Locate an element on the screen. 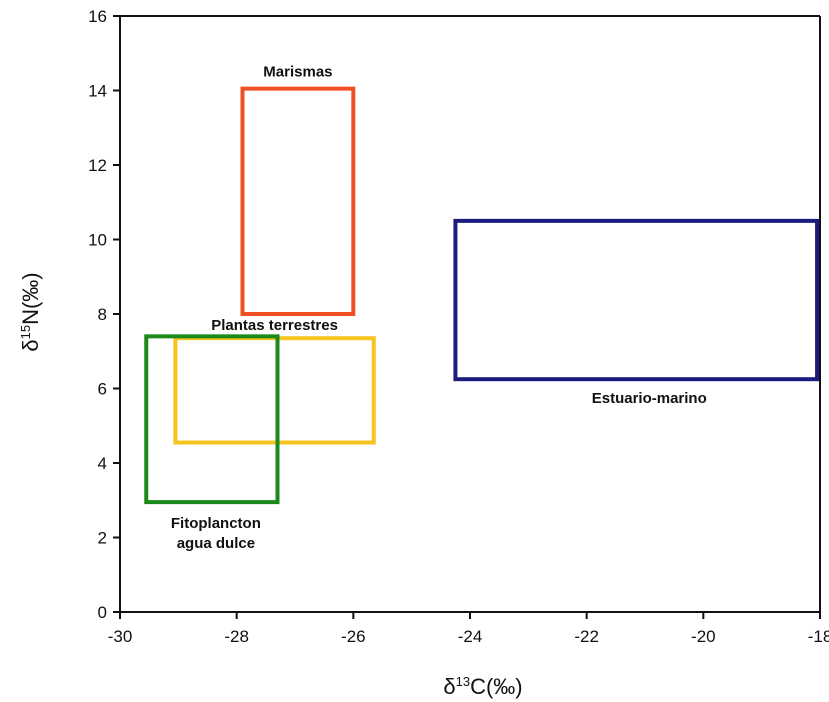  y-tick-label: 12 is located at coordinates (97, 165).